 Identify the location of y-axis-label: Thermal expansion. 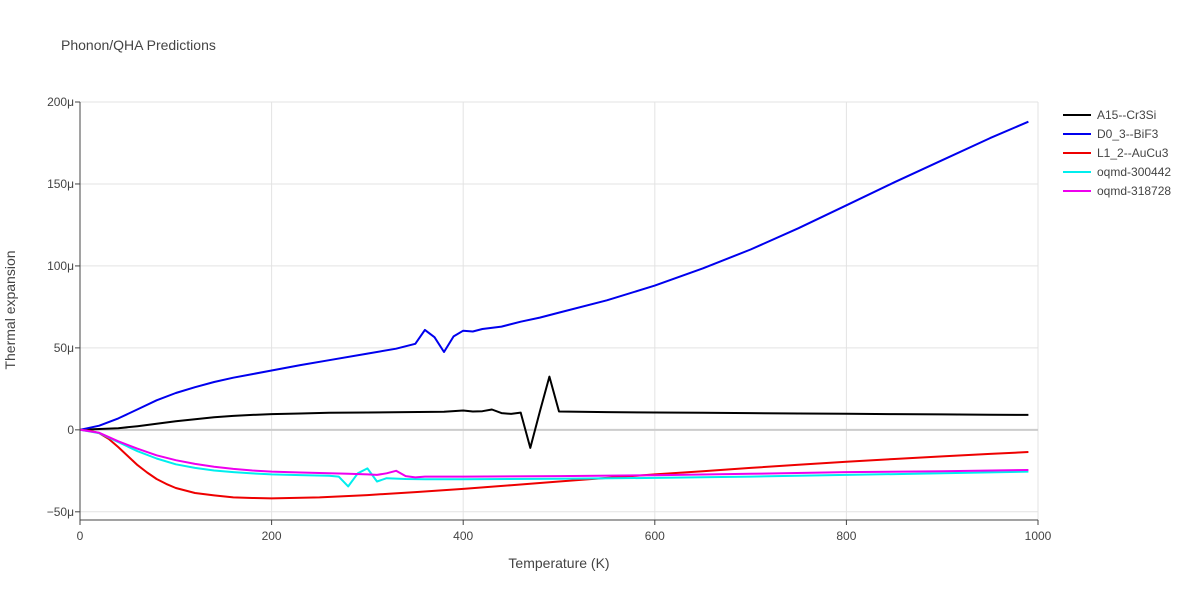
(10, 309).